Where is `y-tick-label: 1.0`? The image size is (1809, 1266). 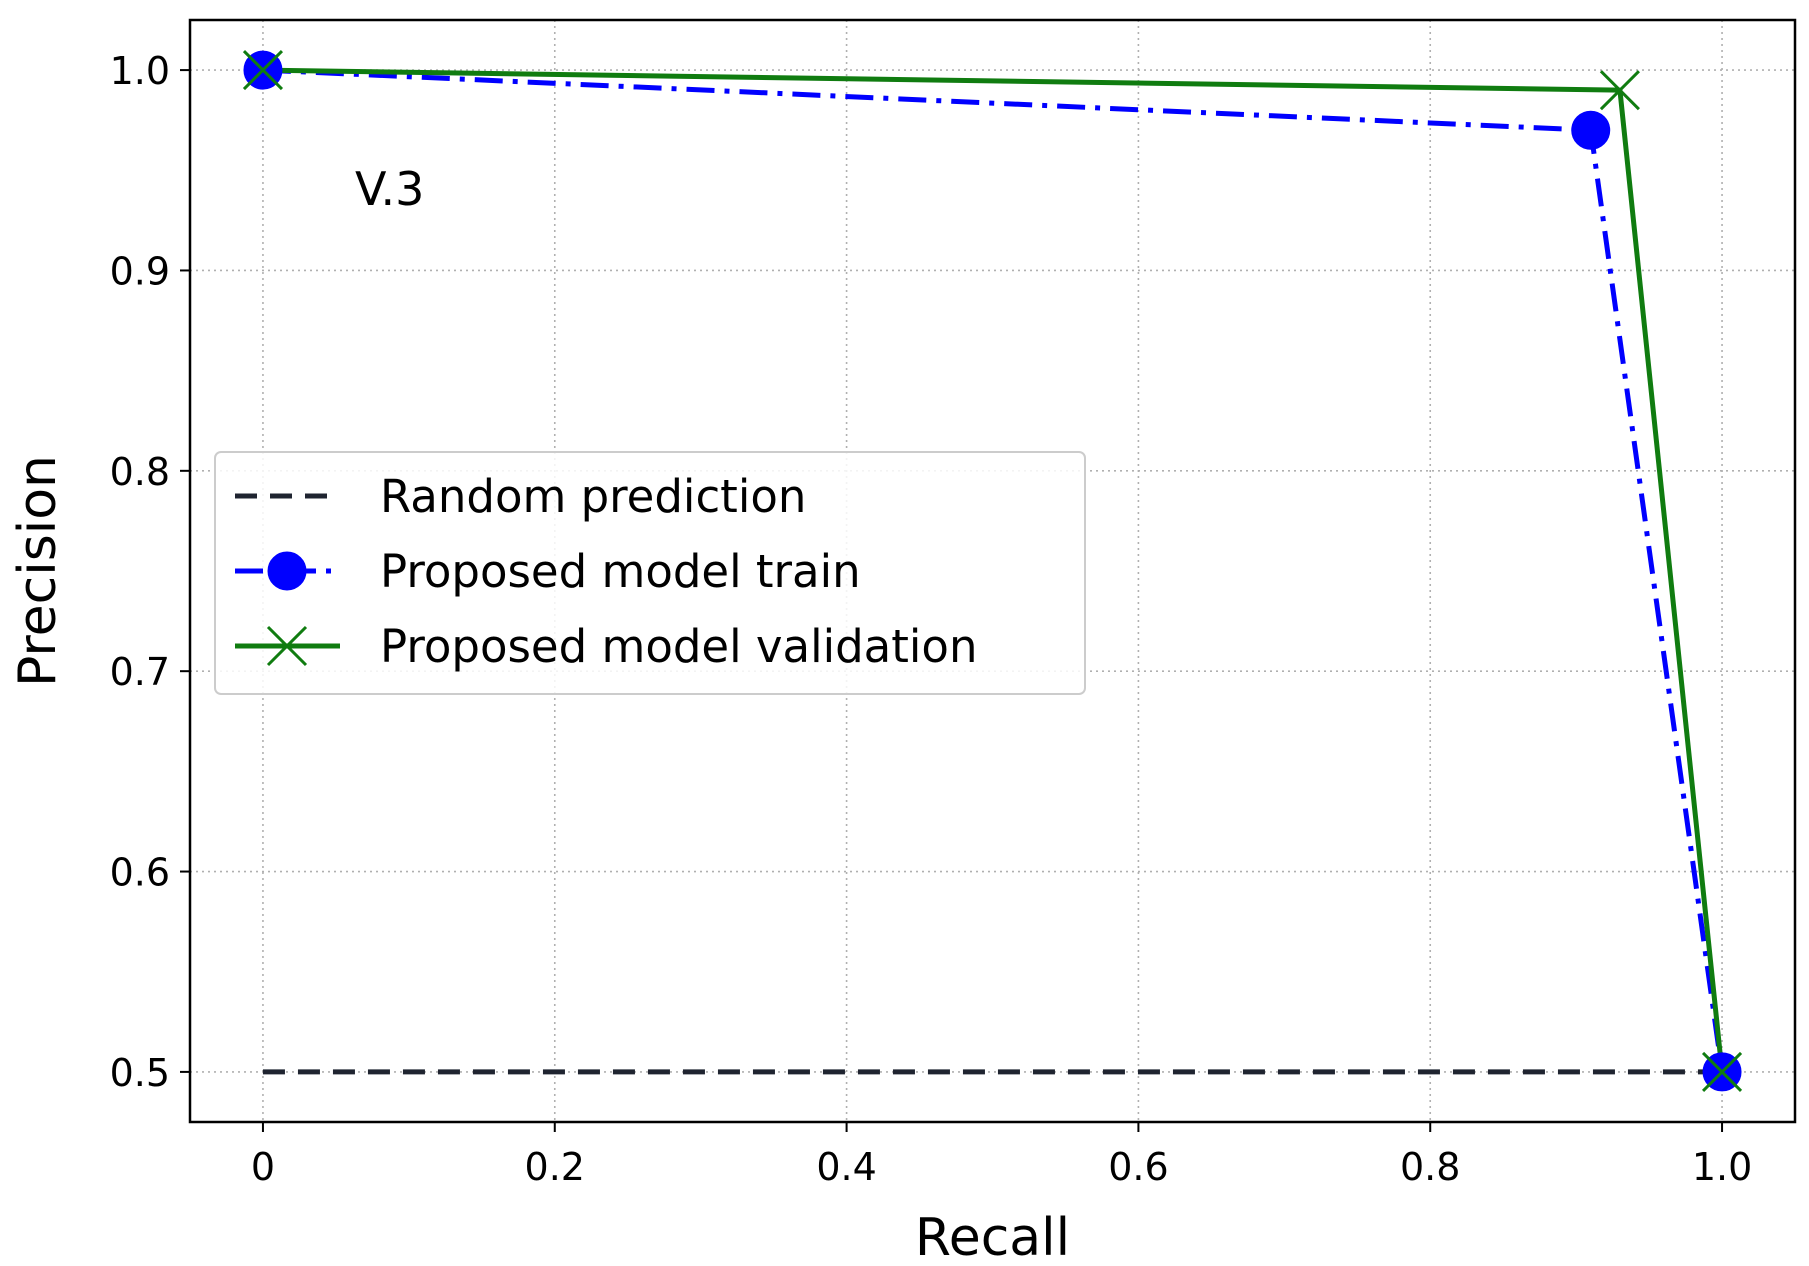
y-tick-label: 1.0 is located at coordinates (140, 71).